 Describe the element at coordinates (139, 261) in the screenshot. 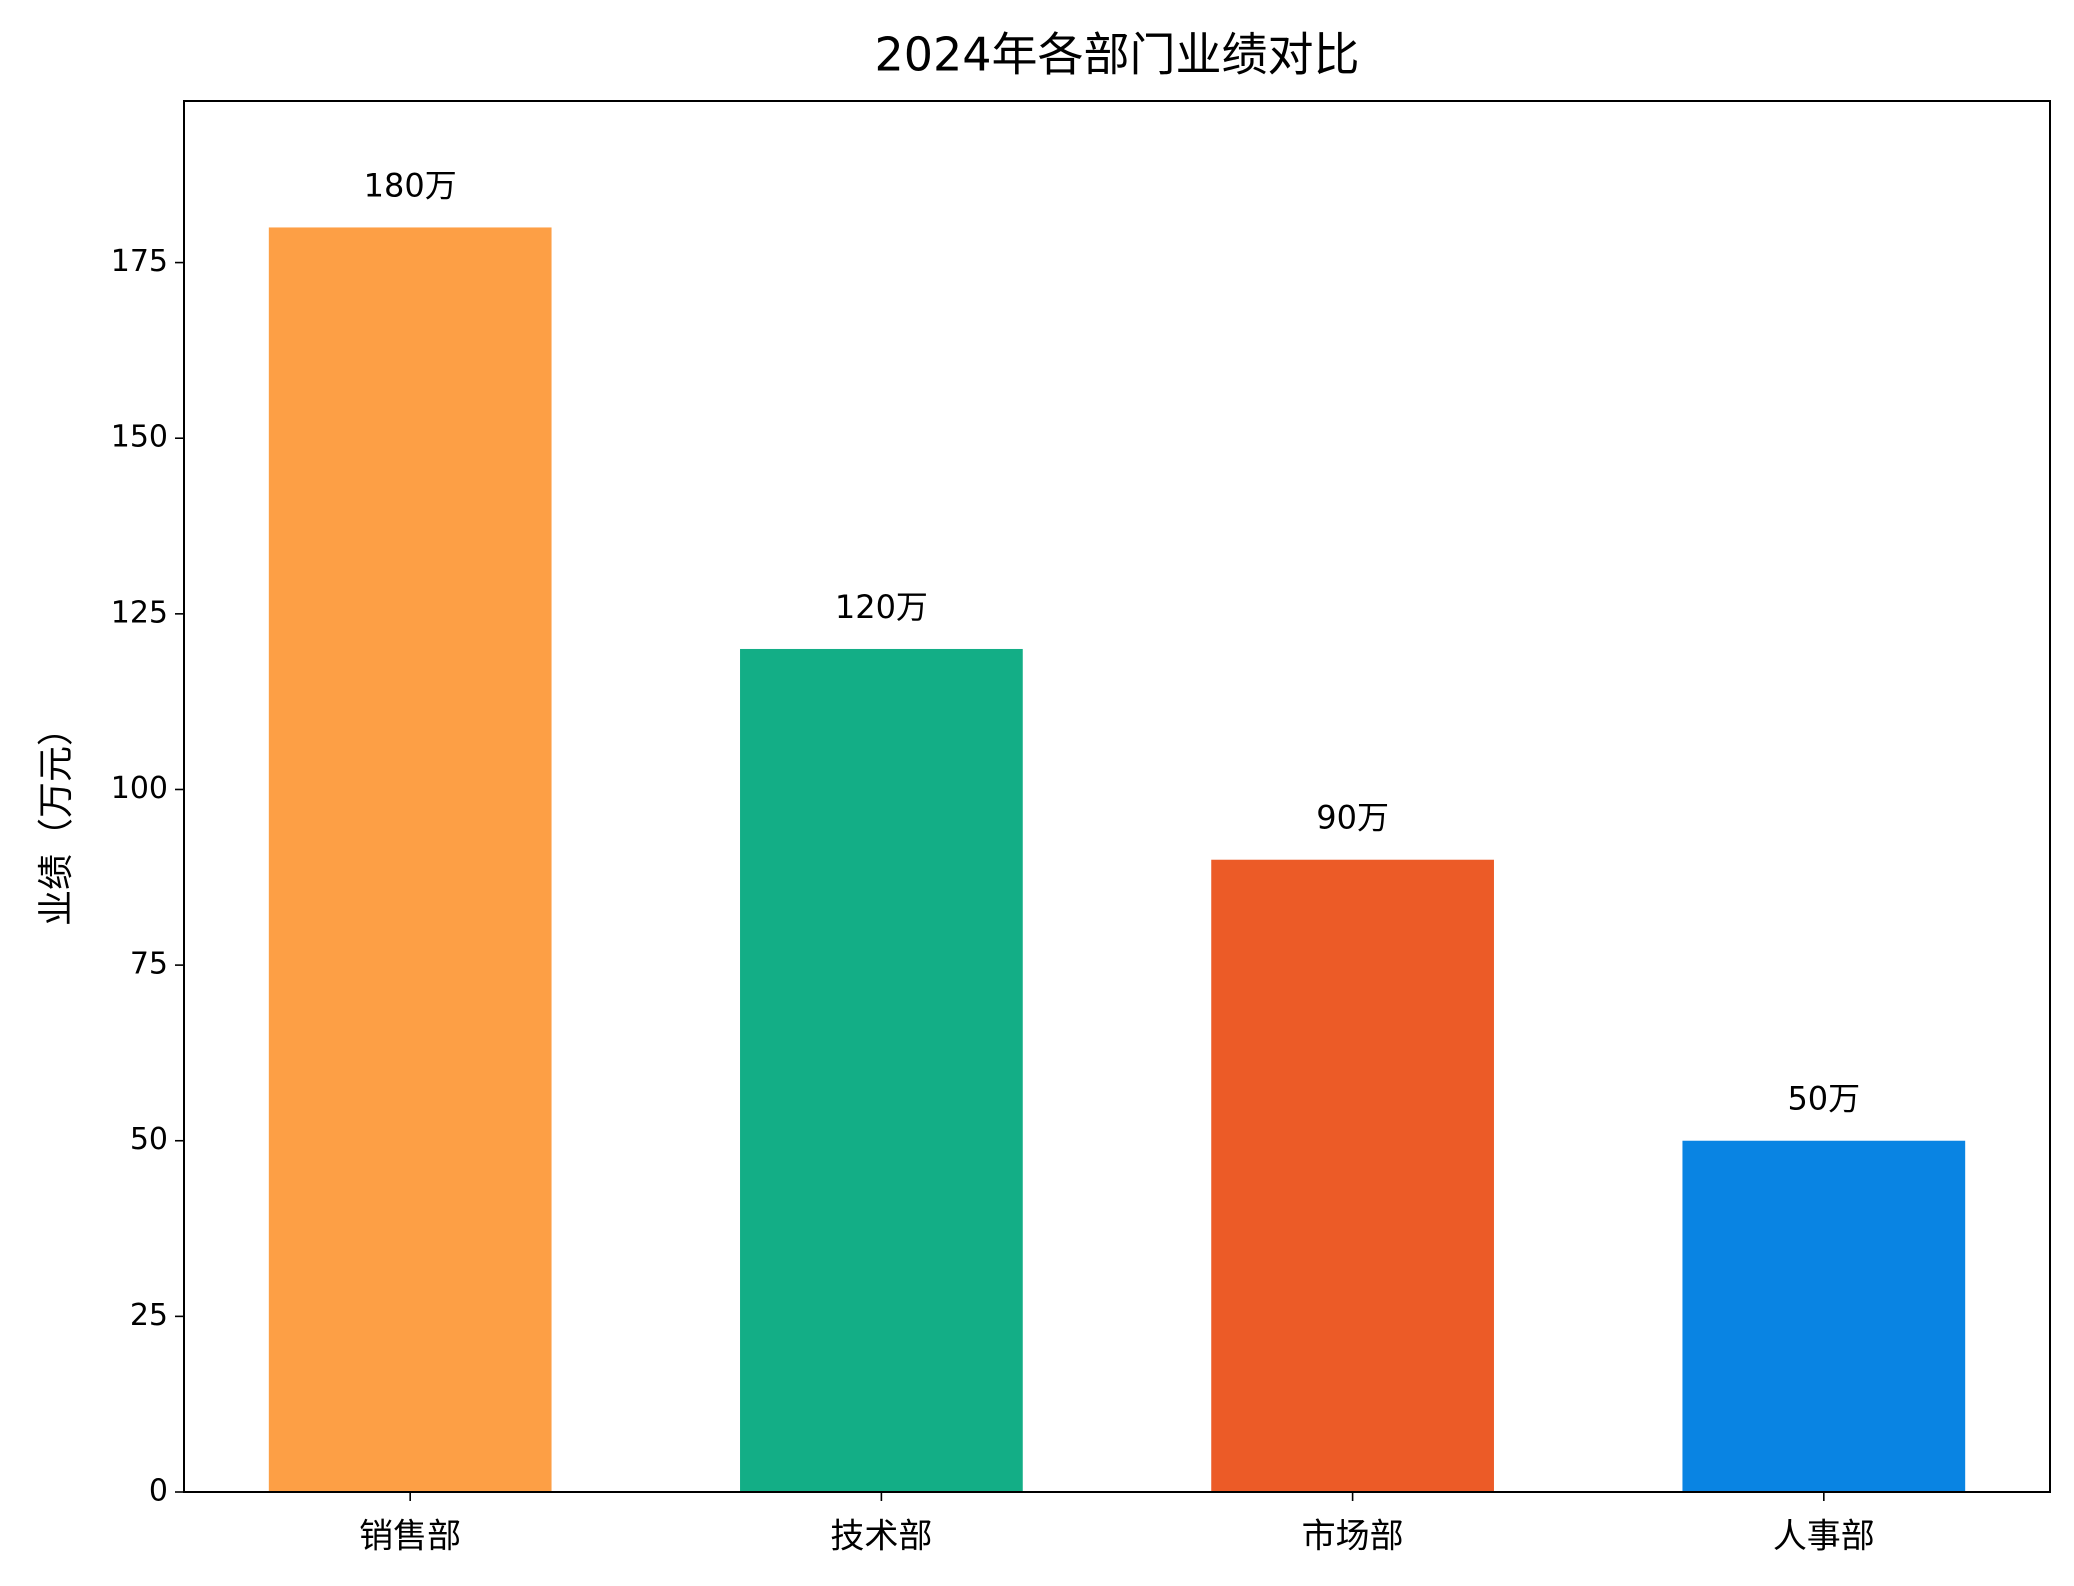

I see `y-tick-label: 175` at that location.